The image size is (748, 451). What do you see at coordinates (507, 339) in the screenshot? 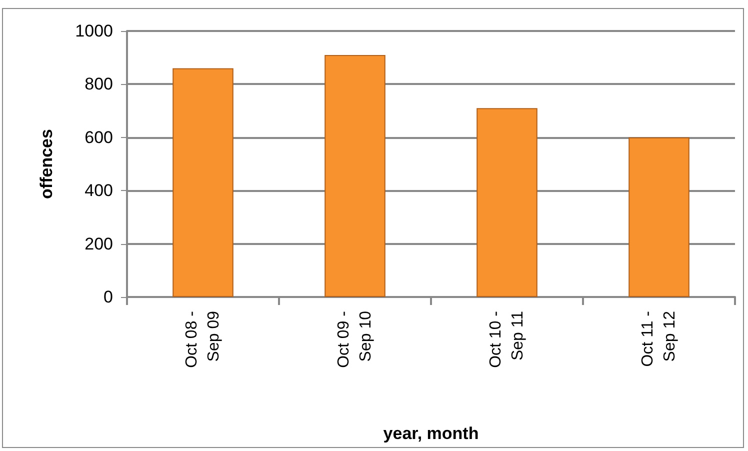
I see `x-tick-label: Oct 10 - Sep 11` at bounding box center [507, 339].